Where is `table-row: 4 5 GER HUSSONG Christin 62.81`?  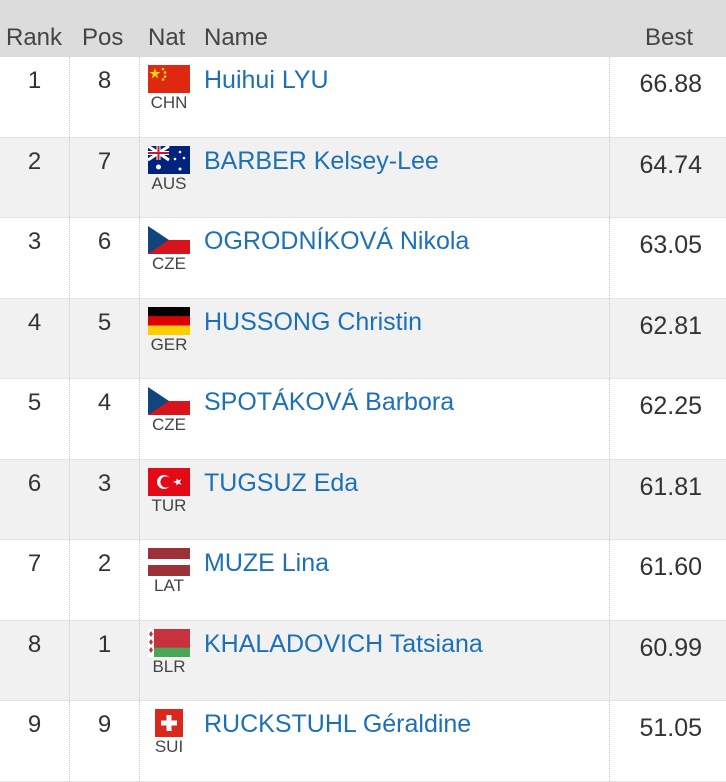
table-row: 4 5 GER HUSSONG Christin 62.81 is located at coordinates (363, 339).